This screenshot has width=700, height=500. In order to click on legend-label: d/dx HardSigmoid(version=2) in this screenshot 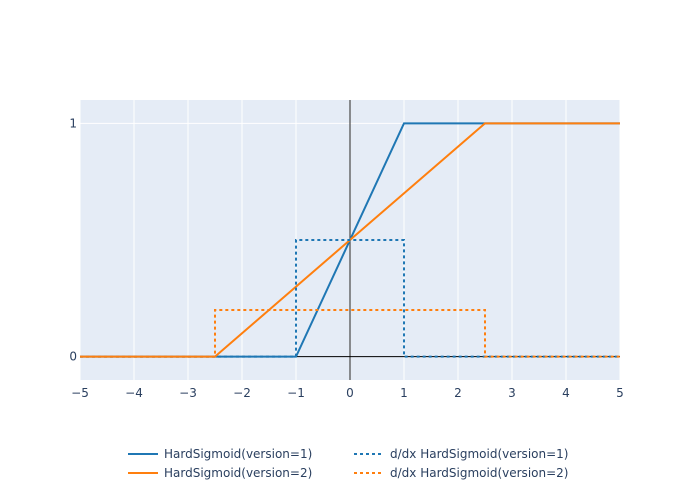, I will do `click(479, 473)`.